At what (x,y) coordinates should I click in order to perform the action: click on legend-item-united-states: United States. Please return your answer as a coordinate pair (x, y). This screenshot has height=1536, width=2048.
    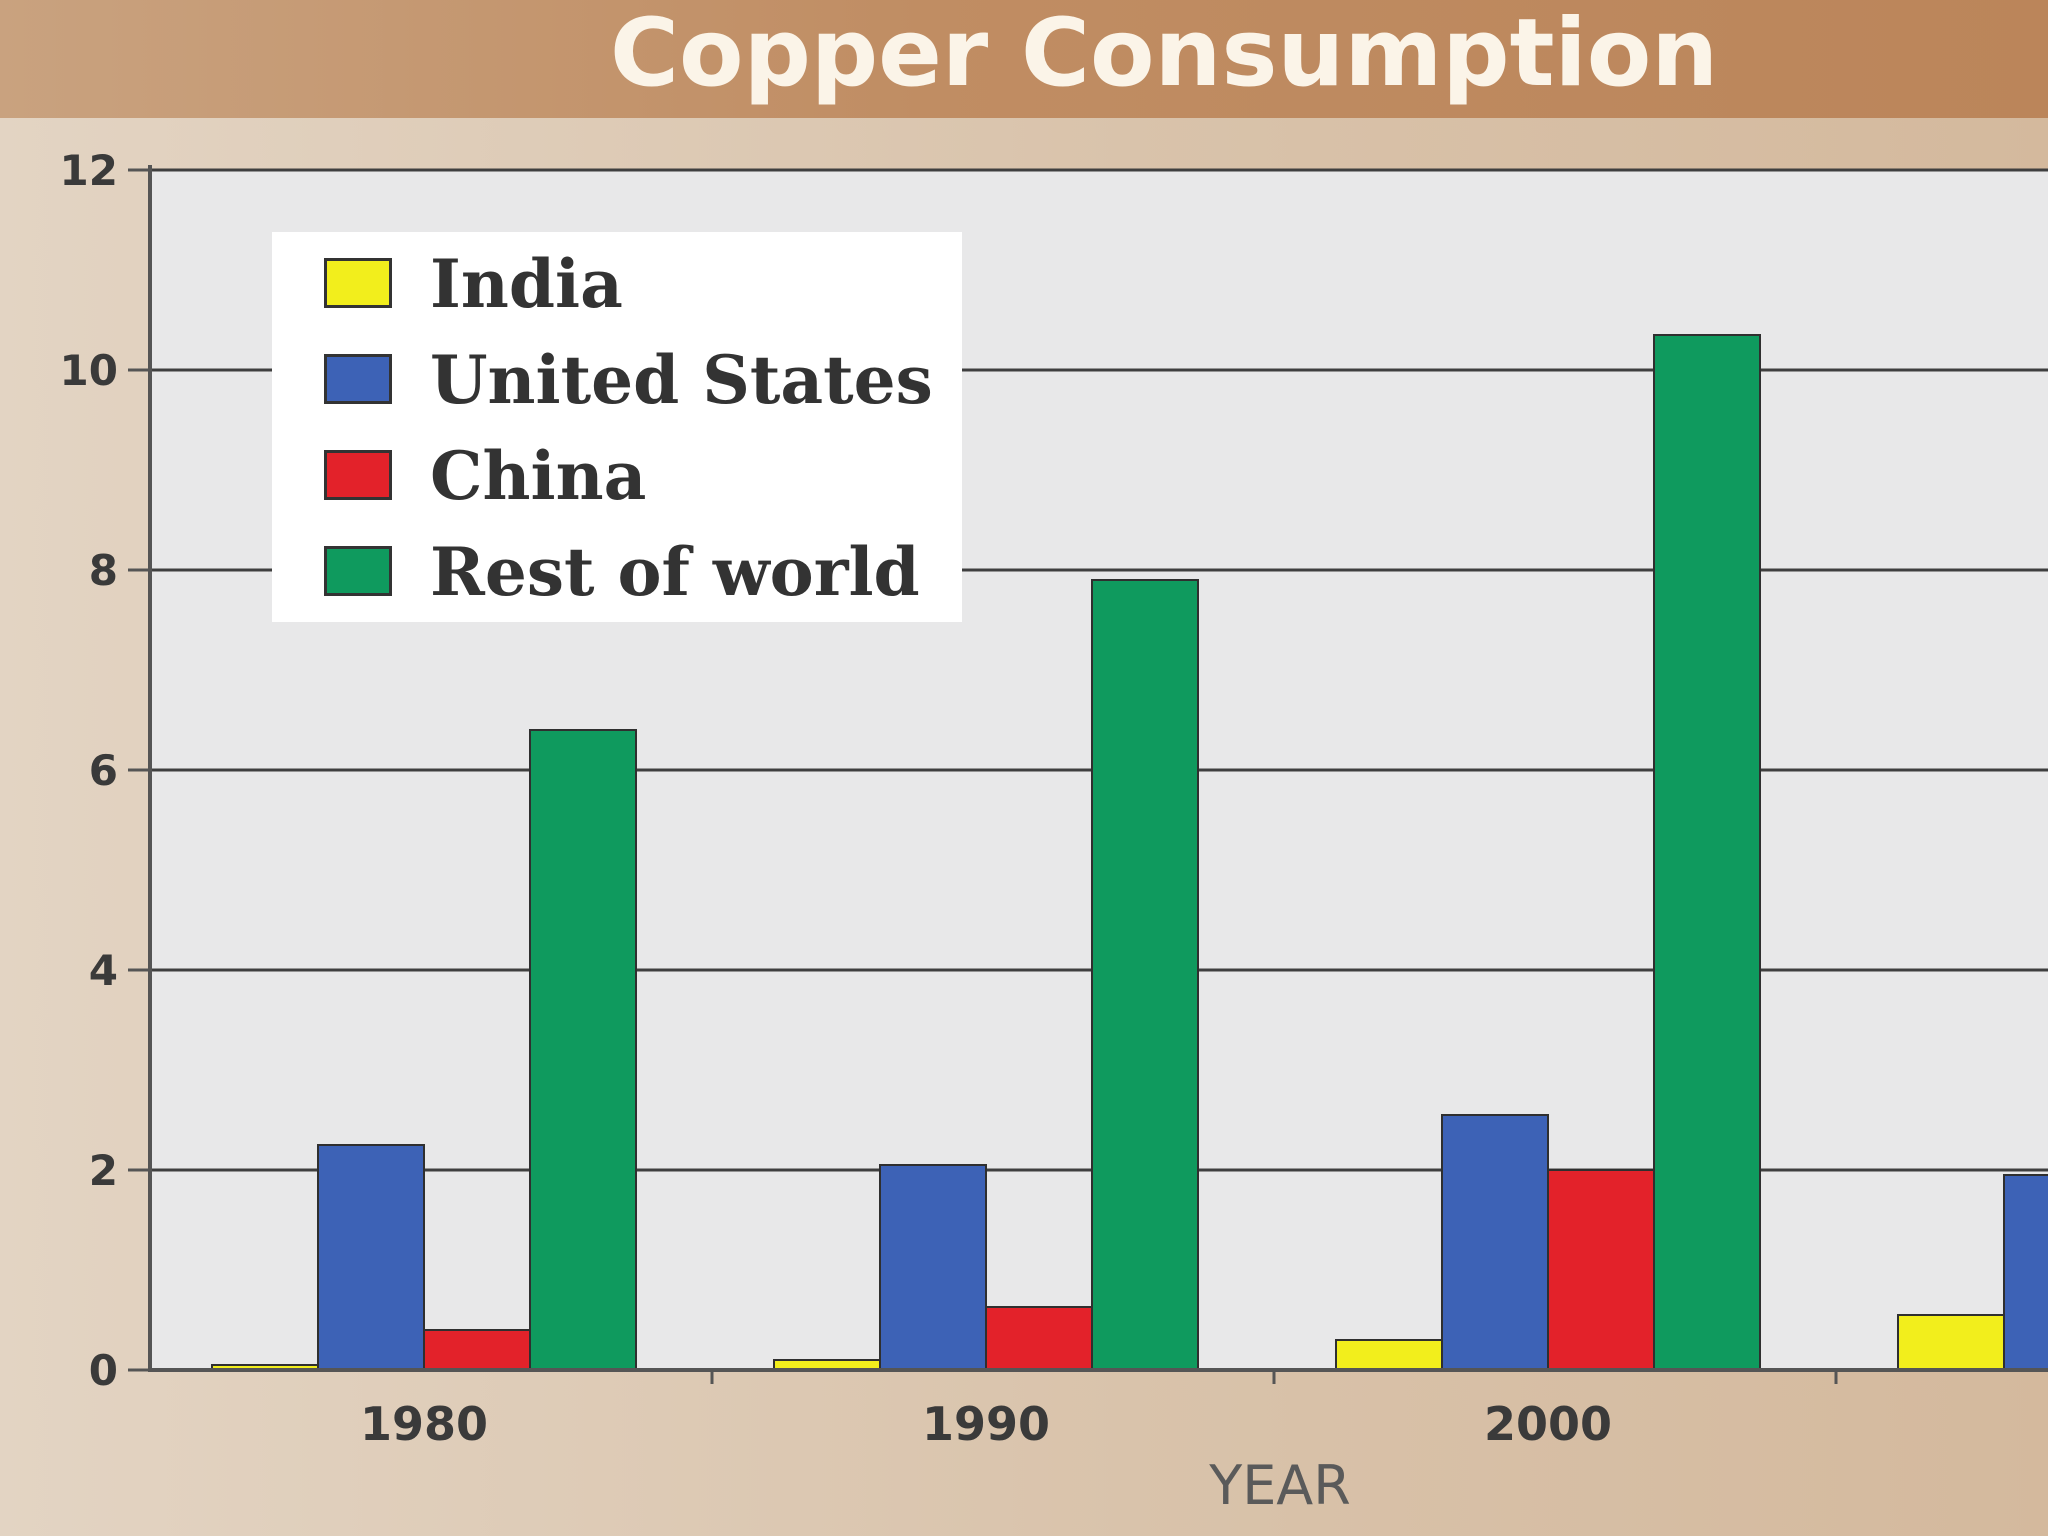
    Looking at the image, I should click on (634, 377).